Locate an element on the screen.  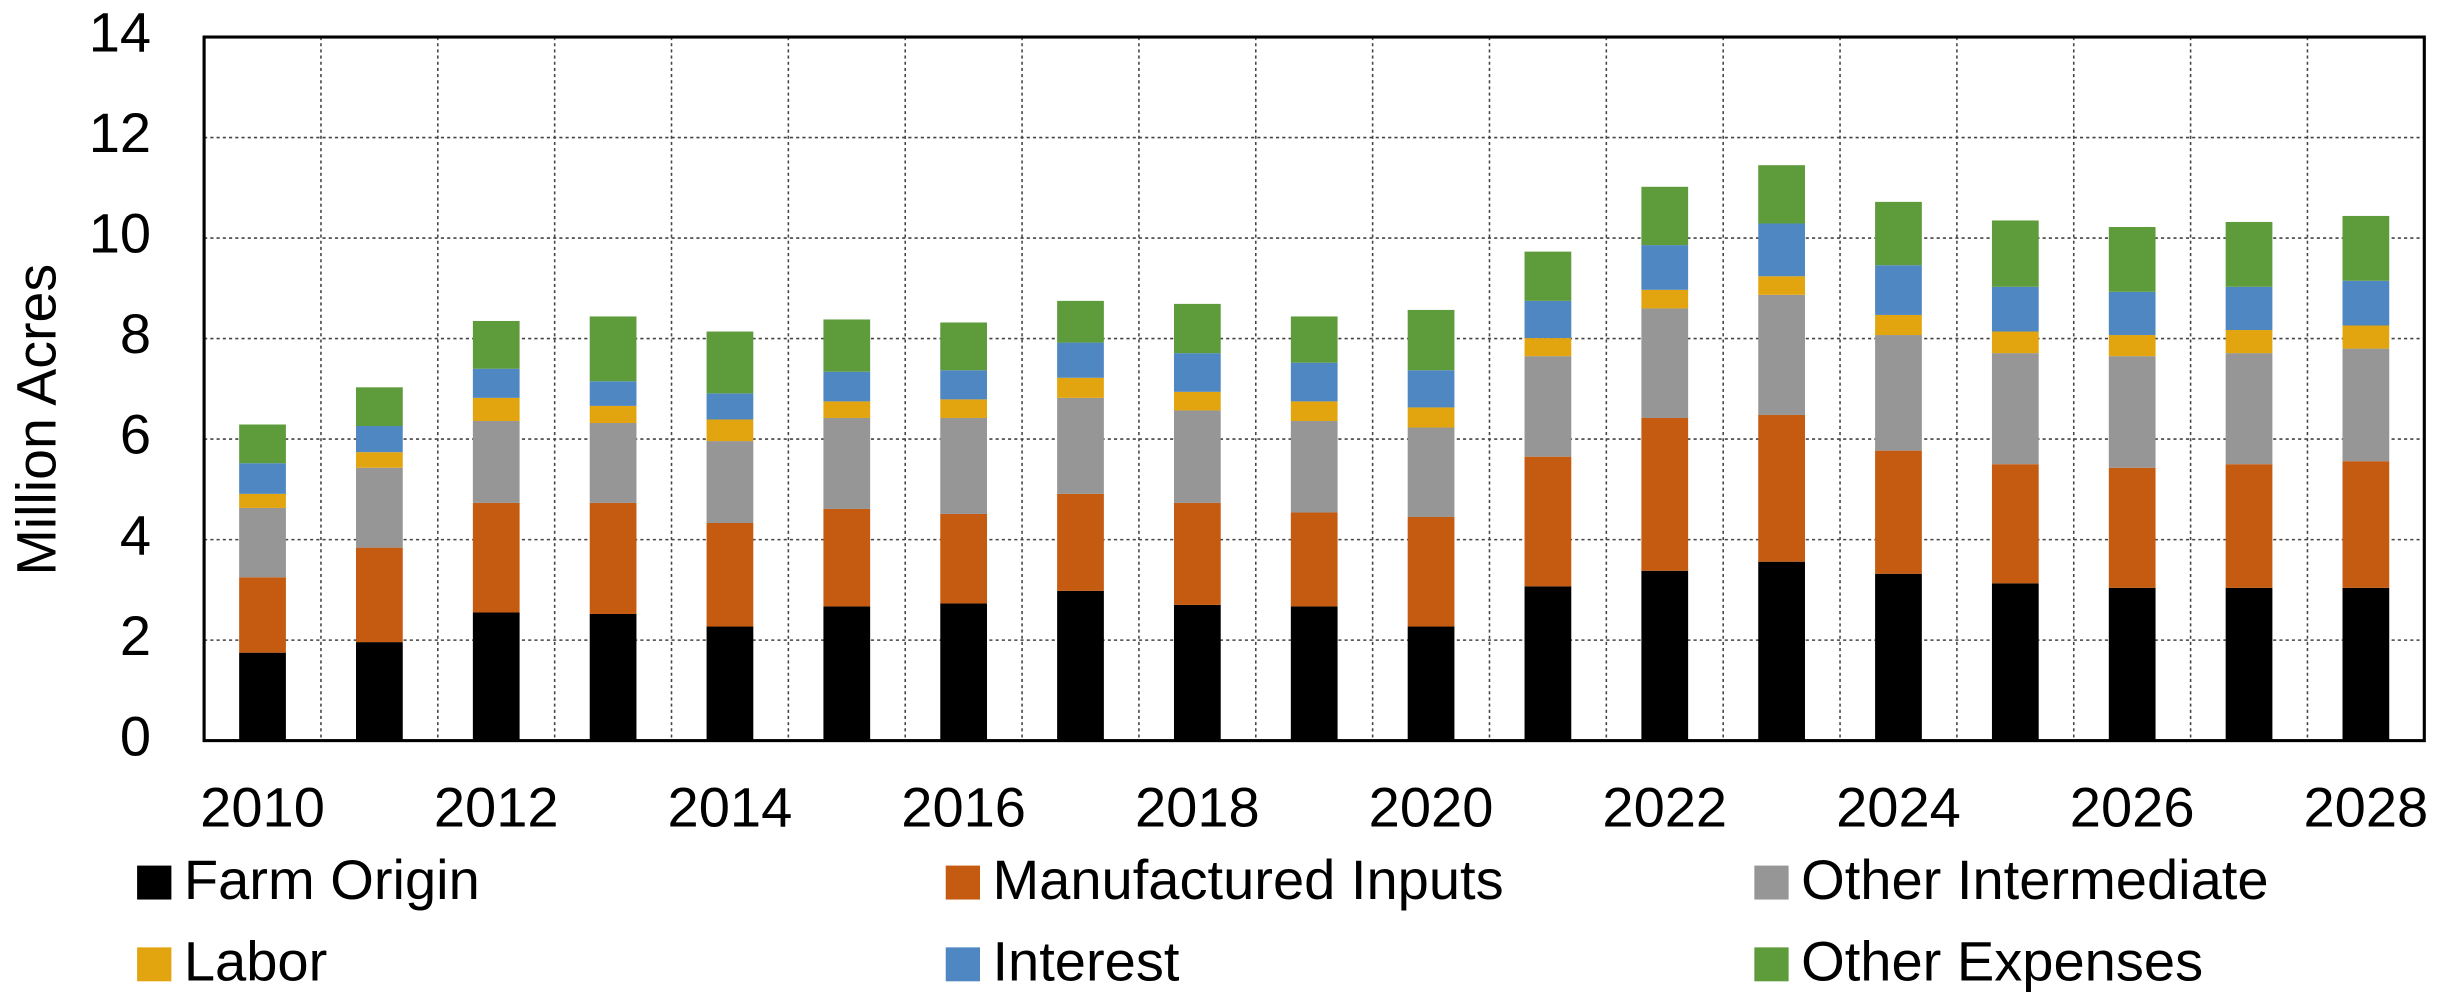
x-tick-label: 2026 is located at coordinates (2132, 807).